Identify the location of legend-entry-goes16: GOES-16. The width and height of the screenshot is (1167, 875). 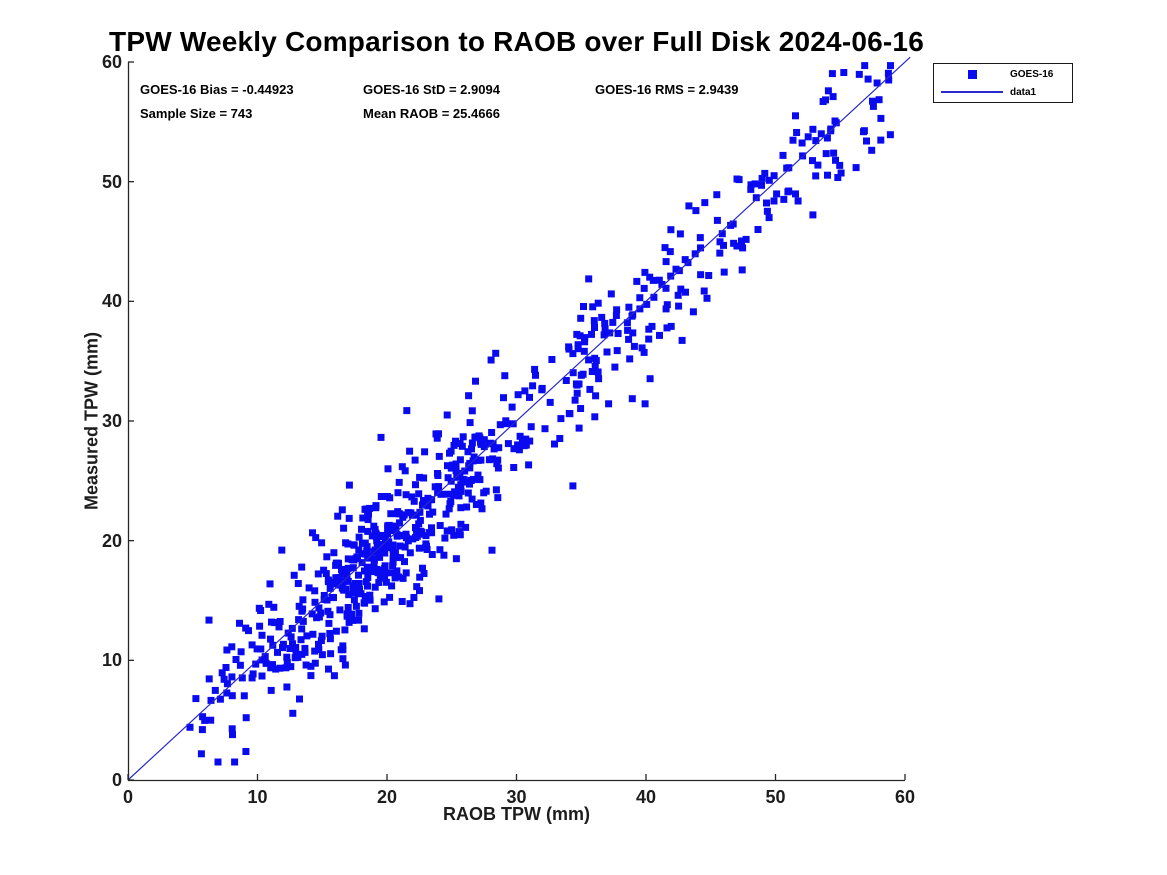
(1003, 74).